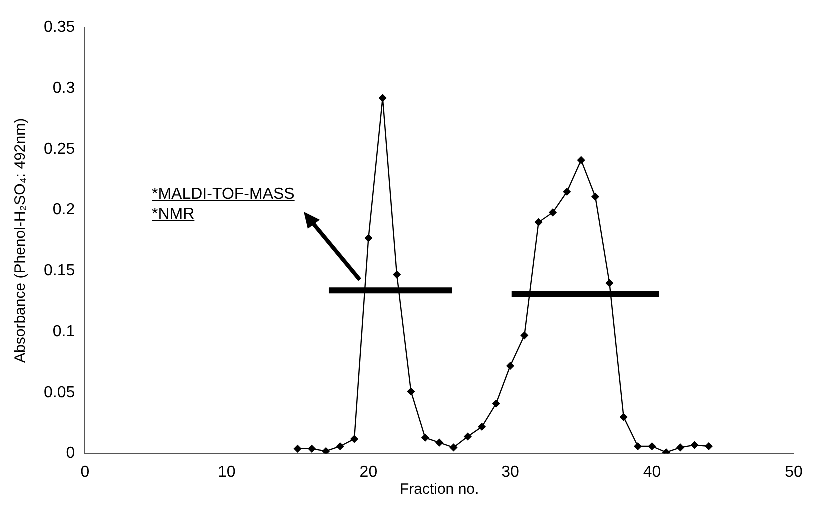 The height and width of the screenshot is (511, 816). What do you see at coordinates (60, 149) in the screenshot?
I see `y-tick-label: 0.25` at bounding box center [60, 149].